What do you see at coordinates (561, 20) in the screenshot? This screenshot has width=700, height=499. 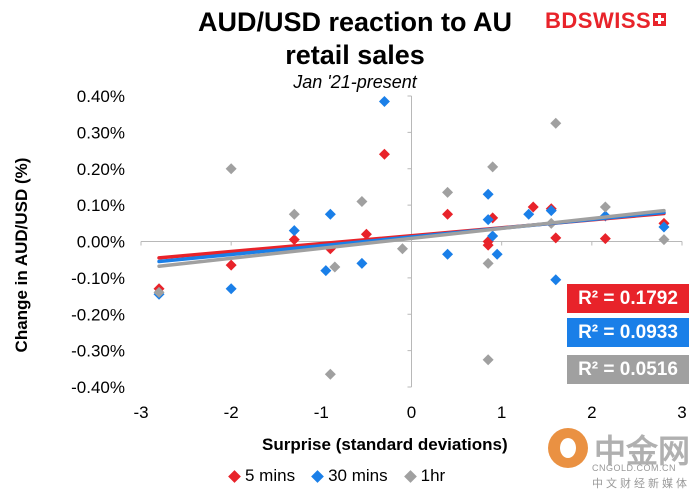 I see `logo-bd-text: BD` at bounding box center [561, 20].